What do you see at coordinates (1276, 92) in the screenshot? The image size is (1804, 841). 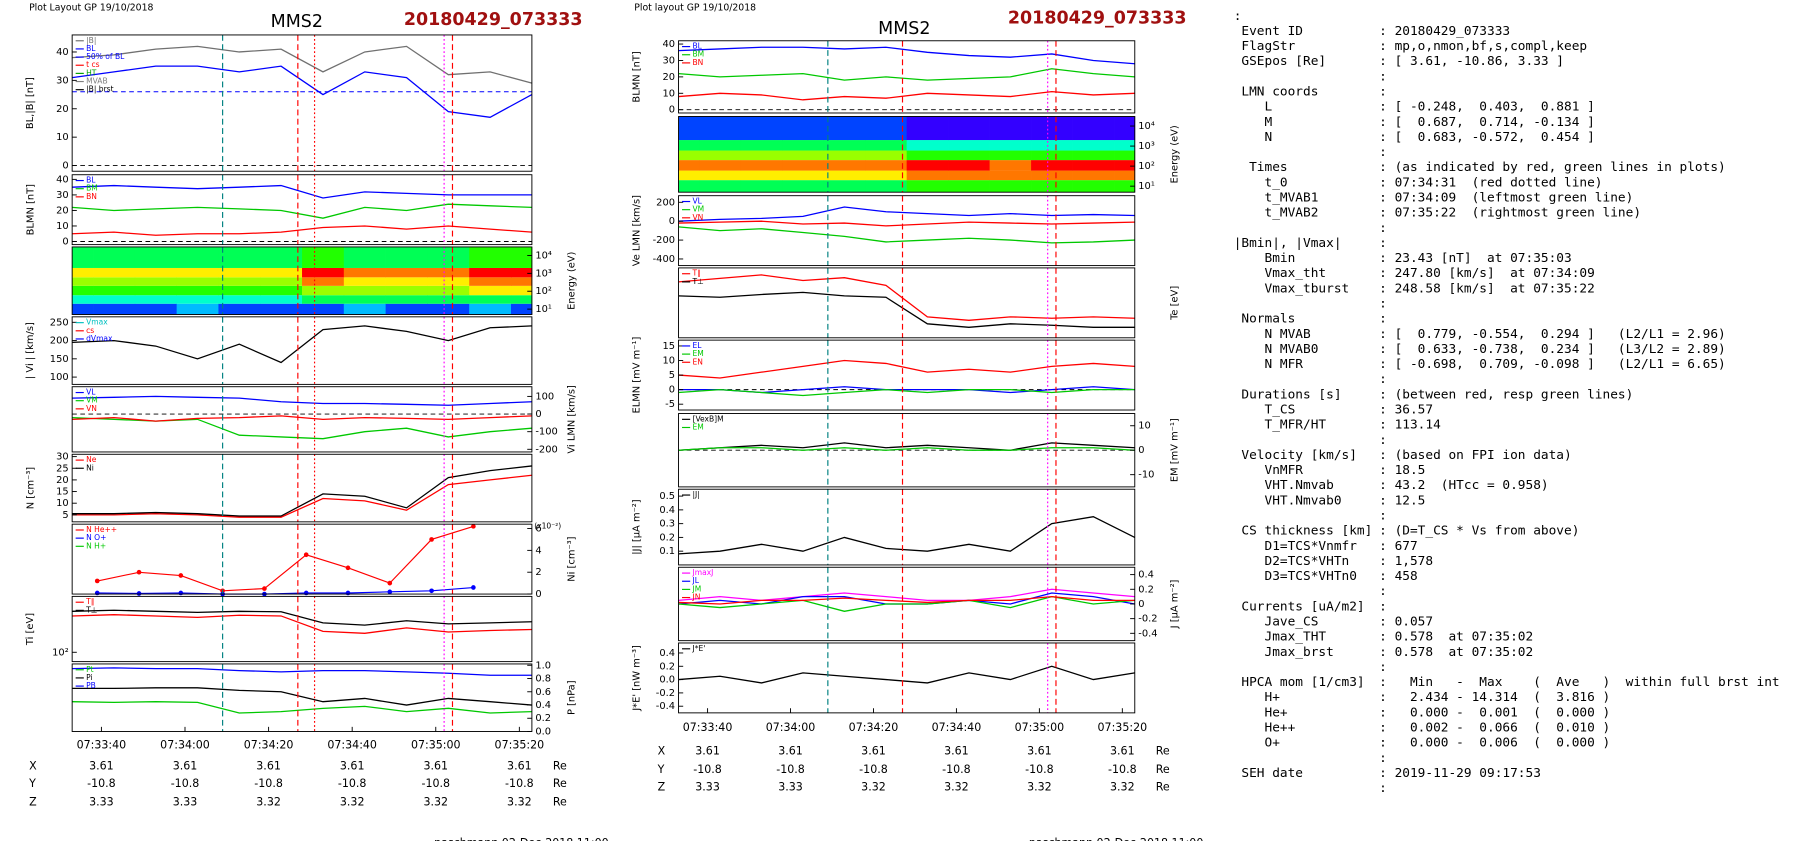 I see `summary-key: LMN coords` at bounding box center [1276, 92].